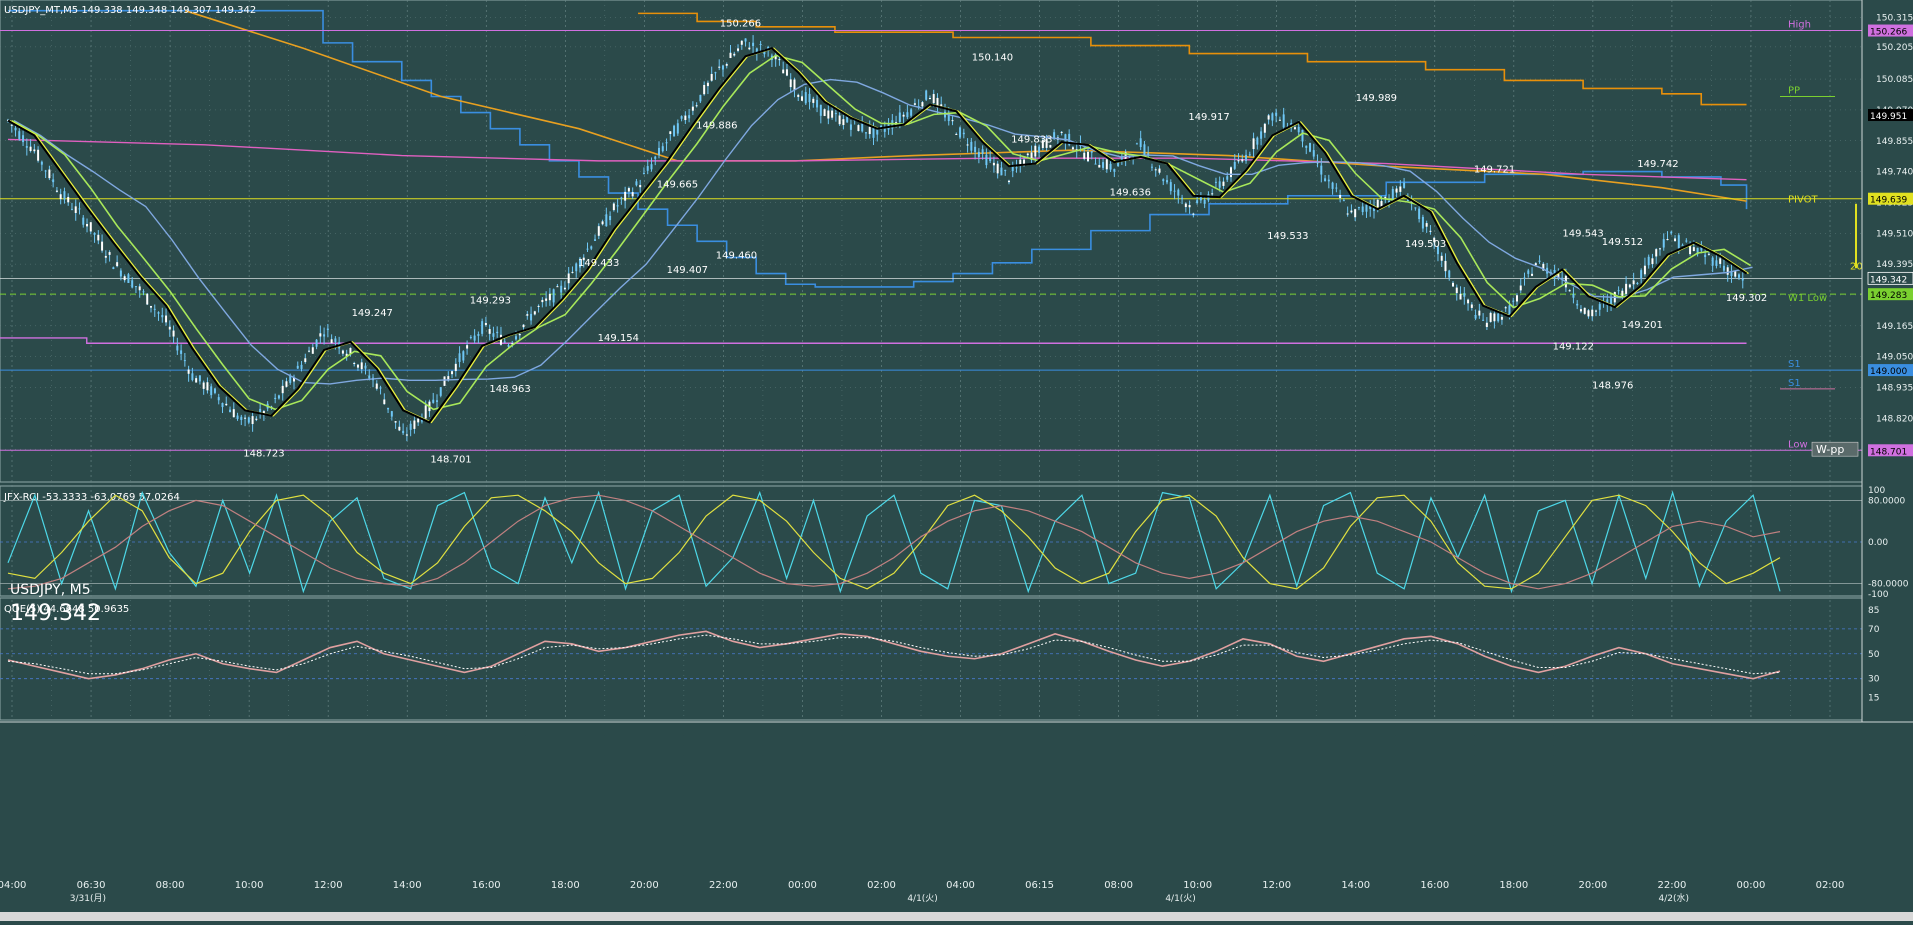 The height and width of the screenshot is (925, 1913). Describe the element at coordinates (894, 654) in the screenshot. I see `qqe-series-line` at that location.